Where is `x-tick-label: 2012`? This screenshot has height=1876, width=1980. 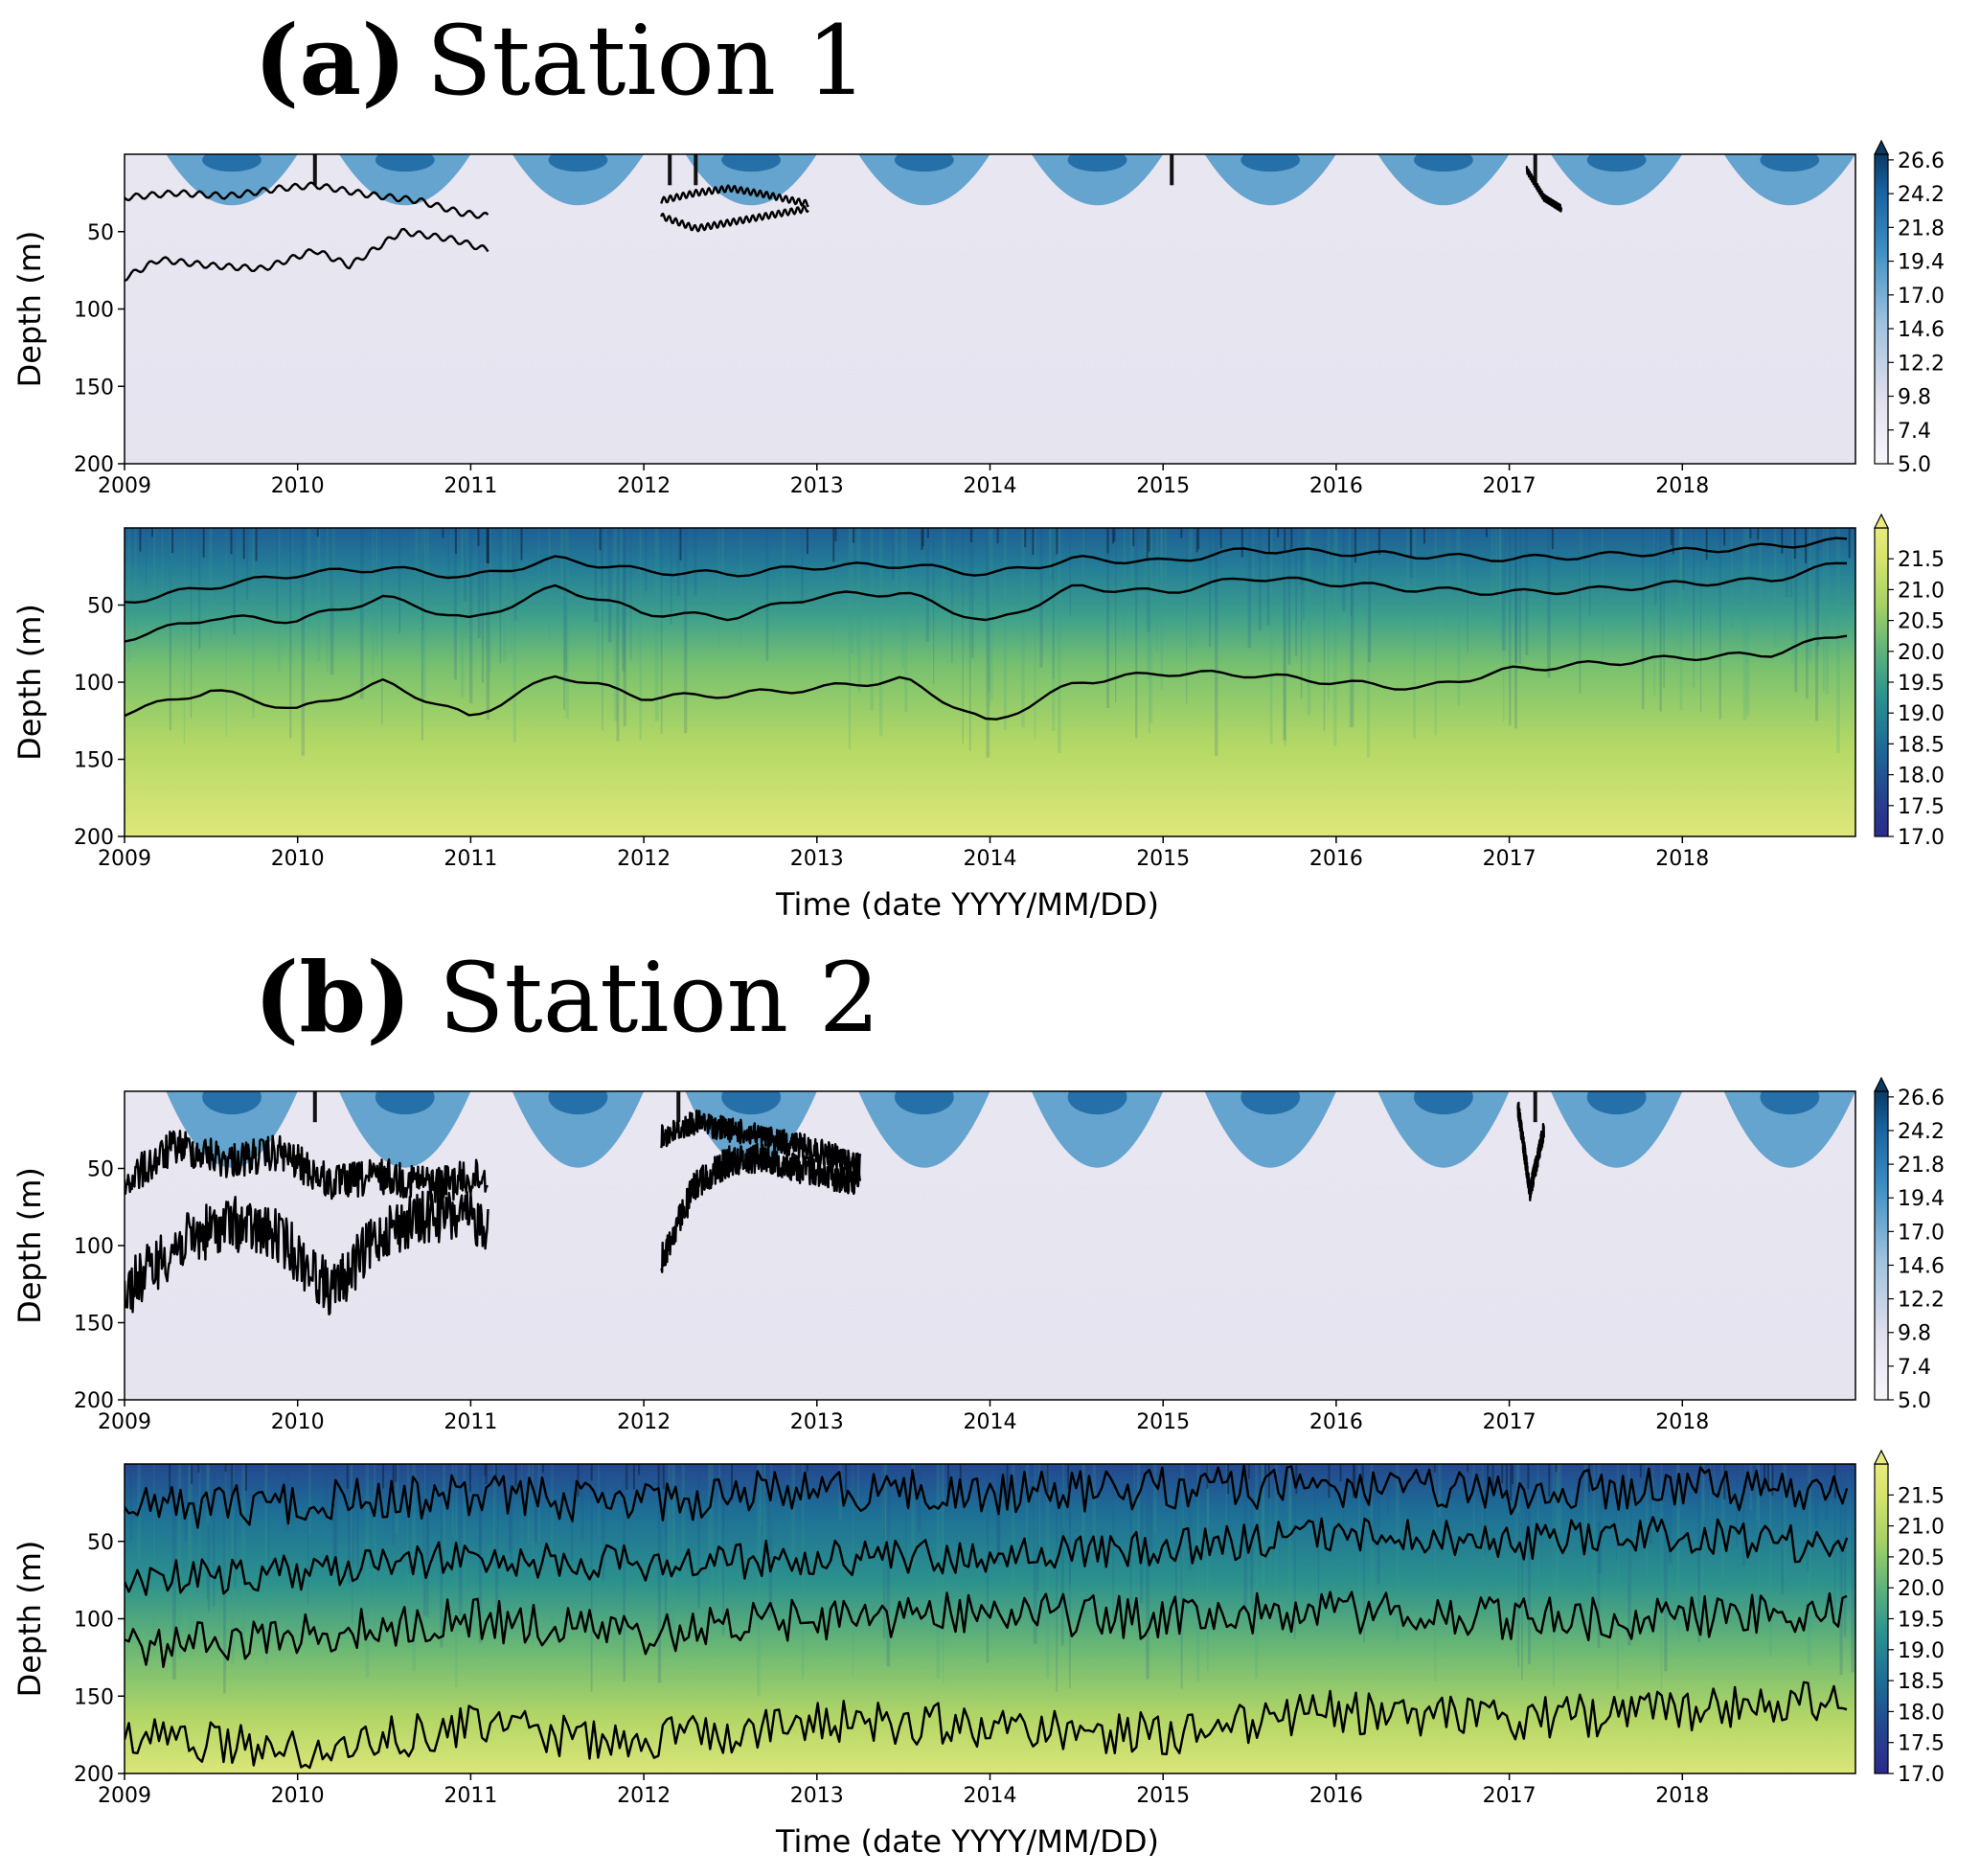
x-tick-label: 2012 is located at coordinates (644, 859).